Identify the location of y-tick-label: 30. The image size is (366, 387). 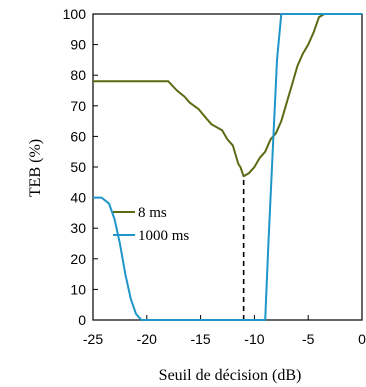
(78, 228).